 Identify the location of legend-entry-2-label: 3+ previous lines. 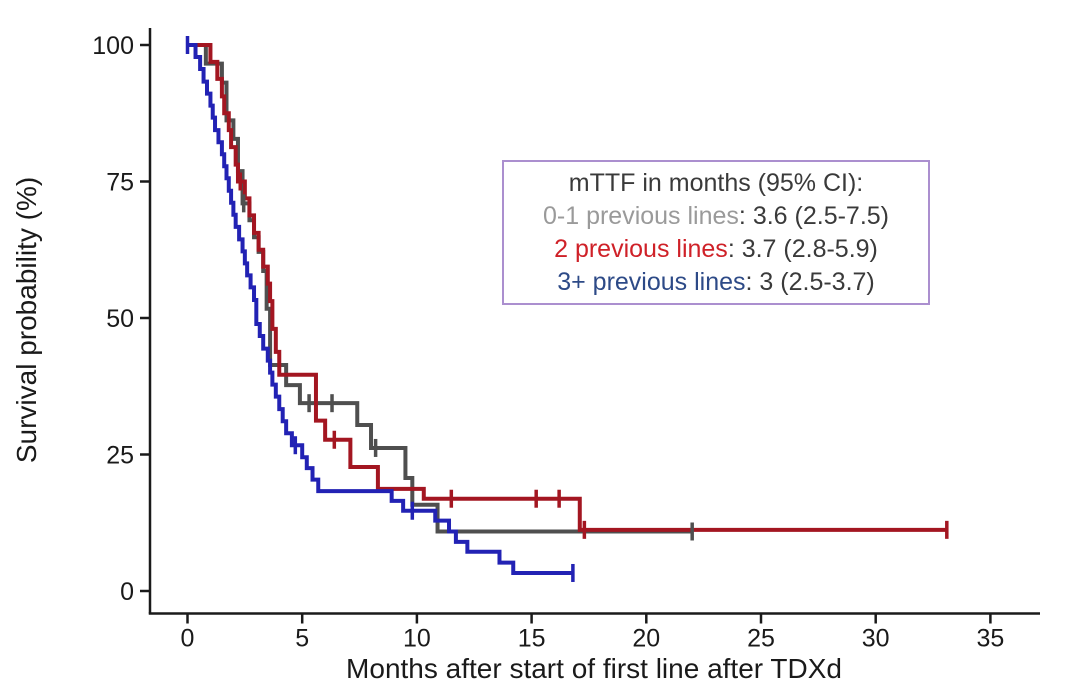
(651, 281).